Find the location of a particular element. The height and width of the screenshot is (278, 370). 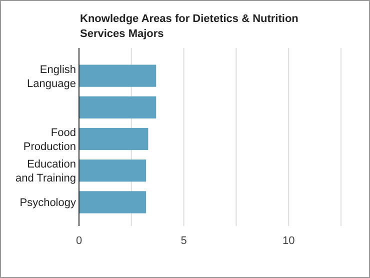

x-tick-label: 10 is located at coordinates (288, 241).